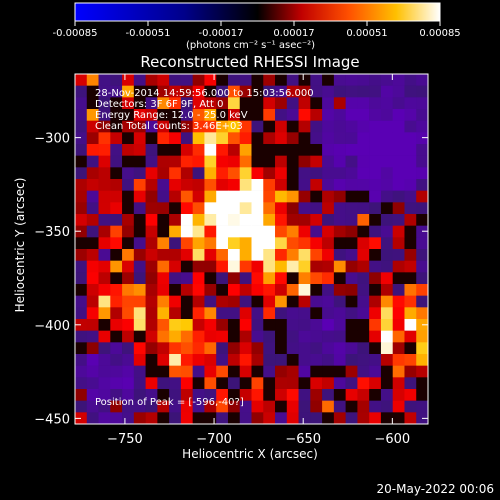  I want to click on x-axis-label: Heliocentric X (arcsec), so click(250, 454).